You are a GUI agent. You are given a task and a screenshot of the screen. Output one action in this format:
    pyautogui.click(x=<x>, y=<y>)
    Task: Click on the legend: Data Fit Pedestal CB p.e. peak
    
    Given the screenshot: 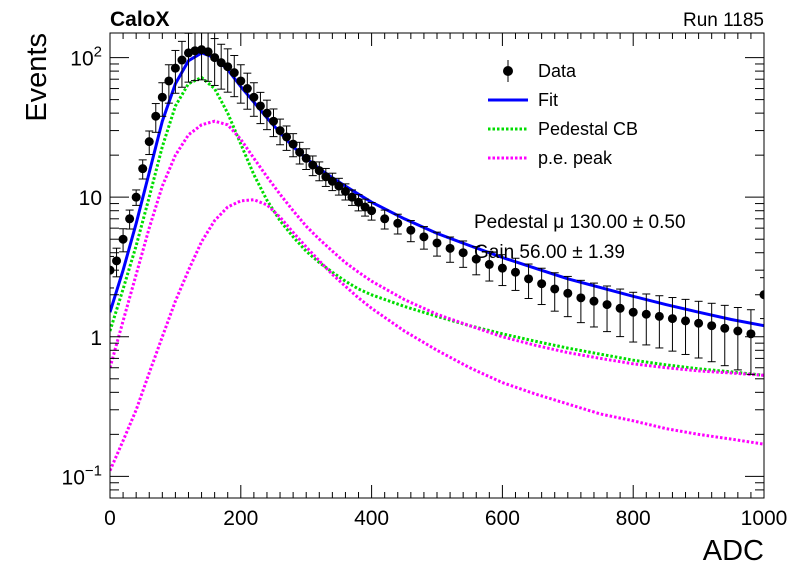 What is the action you would take?
    pyautogui.click(x=563, y=114)
    